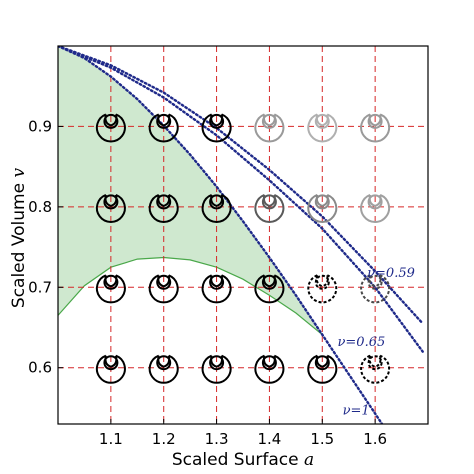  I want to click on x-tick-label: 1.4, so click(269, 439).